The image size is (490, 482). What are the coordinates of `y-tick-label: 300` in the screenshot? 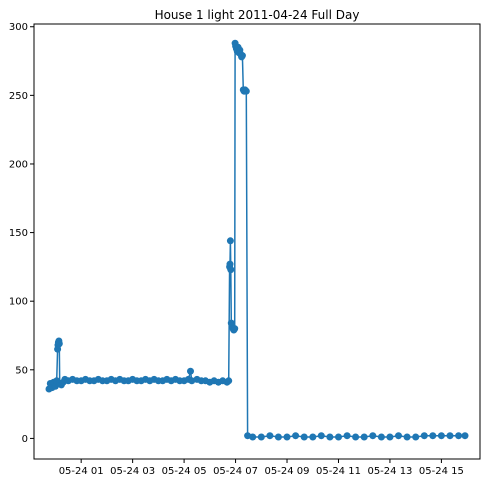 It's located at (18, 27).